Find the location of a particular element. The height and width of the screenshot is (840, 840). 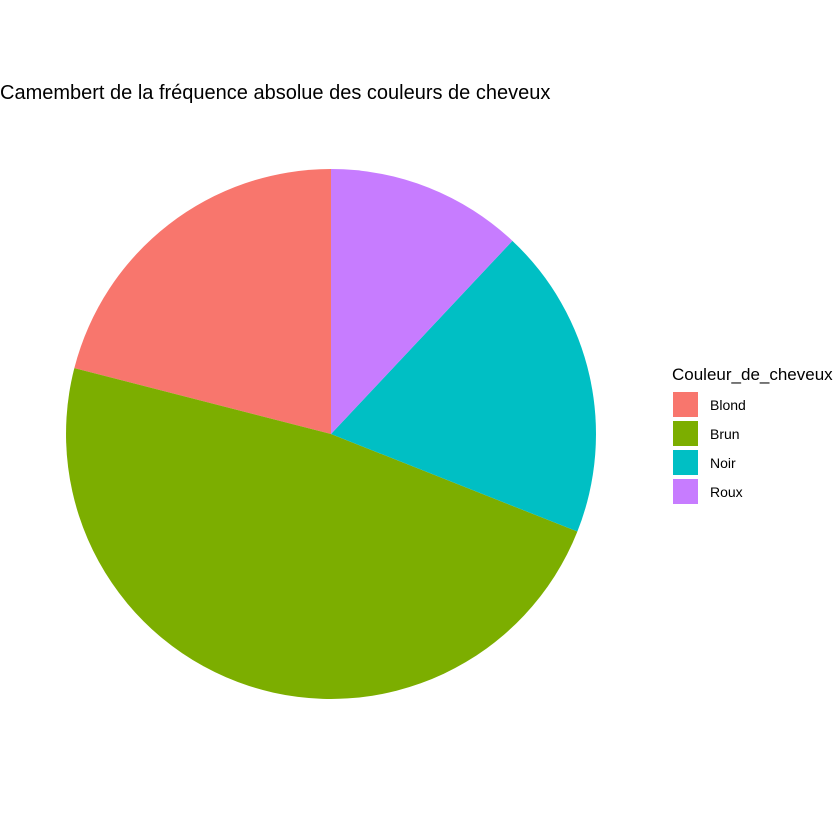

legend-label-roux: Roux is located at coordinates (726, 492).